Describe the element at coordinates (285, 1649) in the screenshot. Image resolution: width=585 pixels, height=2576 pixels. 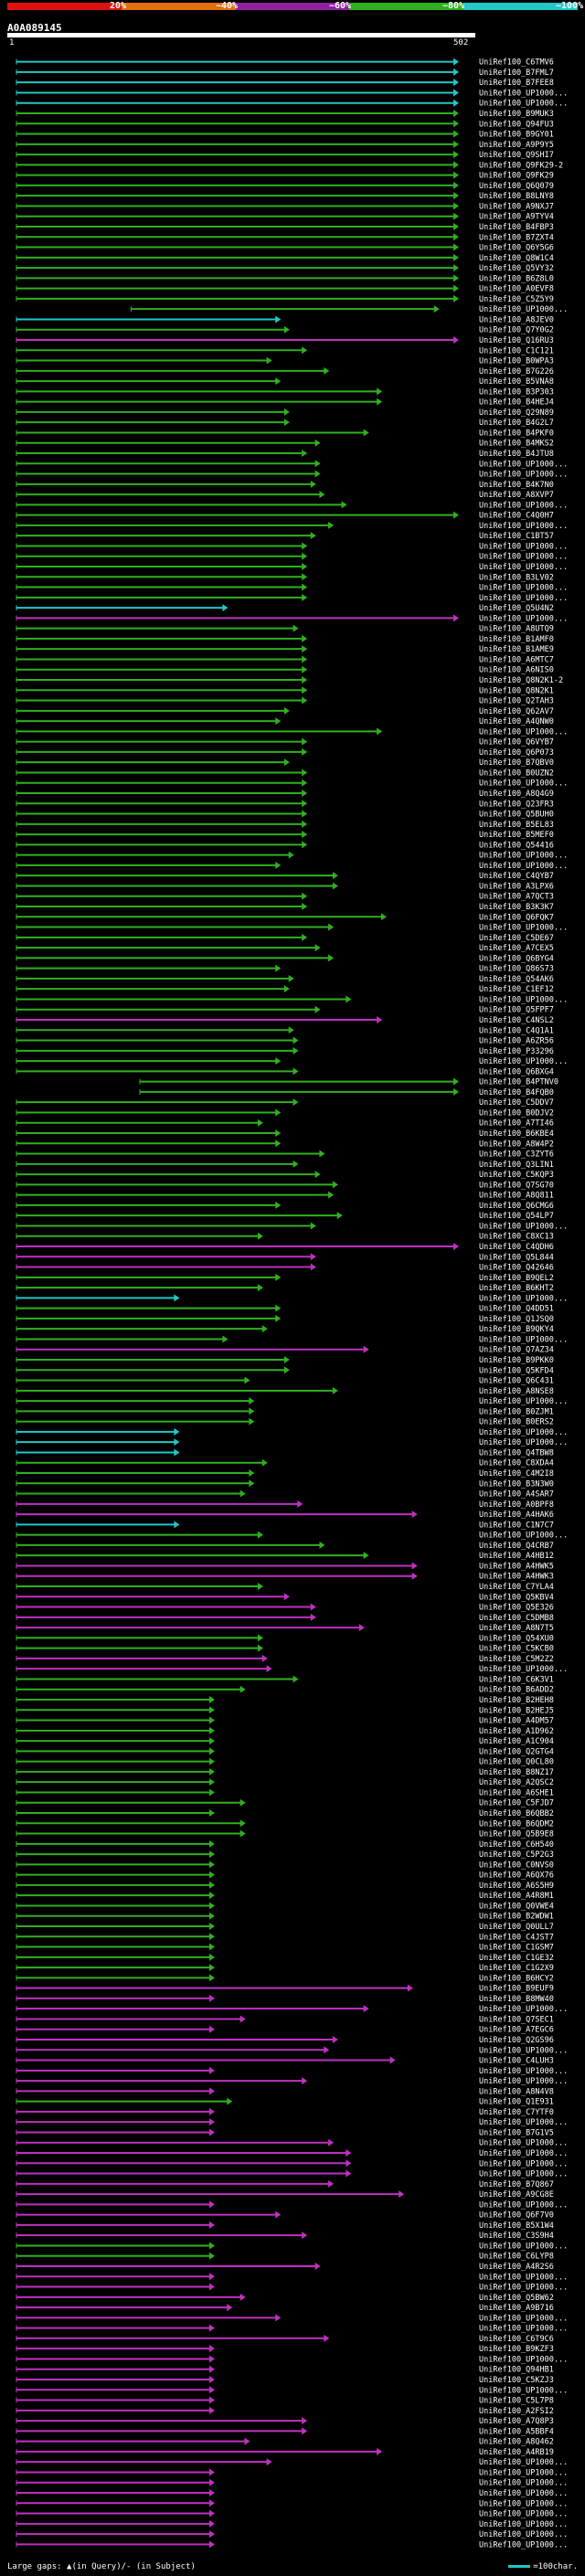
I see `hit-row: UniRef100_C5KCB0` at that location.